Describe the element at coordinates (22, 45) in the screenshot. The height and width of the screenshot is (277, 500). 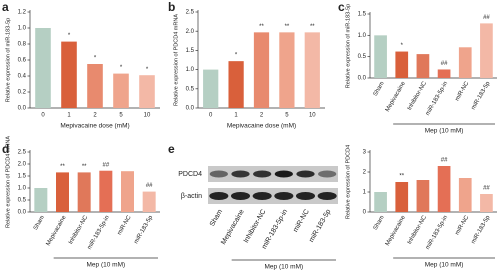
I see `y-tick-label: 0.8` at that location.